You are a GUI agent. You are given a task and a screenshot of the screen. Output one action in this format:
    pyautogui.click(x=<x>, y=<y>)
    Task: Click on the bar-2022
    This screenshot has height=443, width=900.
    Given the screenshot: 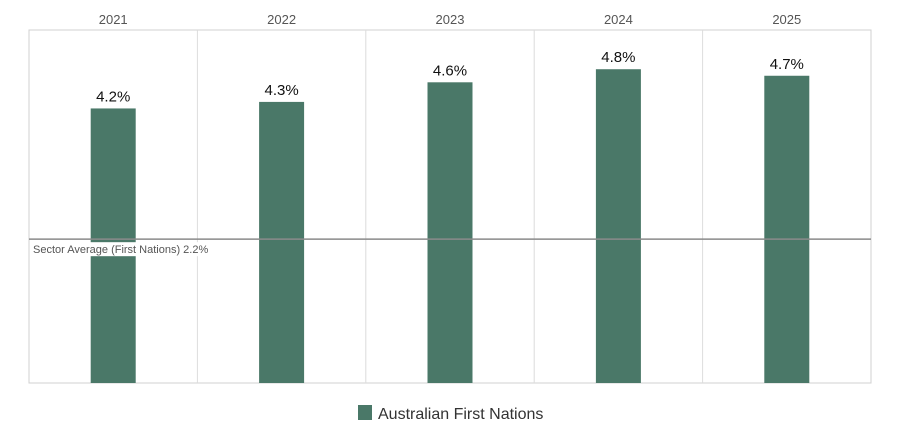 What is the action you would take?
    pyautogui.click(x=282, y=242)
    